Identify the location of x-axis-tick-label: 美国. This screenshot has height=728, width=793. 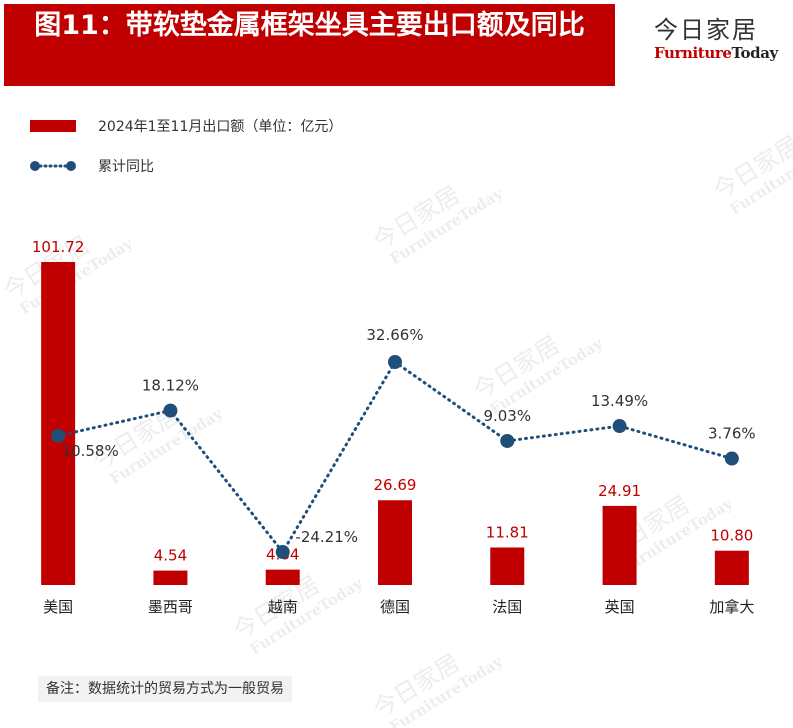
(58, 607).